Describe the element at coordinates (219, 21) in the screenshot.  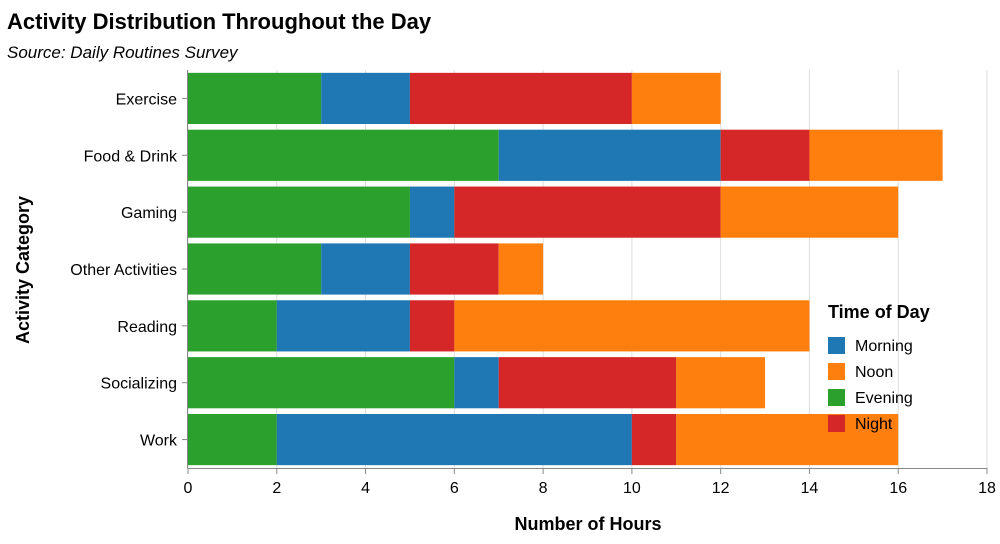
I see `chart-title: Activity Distribution Throughout the Day` at that location.